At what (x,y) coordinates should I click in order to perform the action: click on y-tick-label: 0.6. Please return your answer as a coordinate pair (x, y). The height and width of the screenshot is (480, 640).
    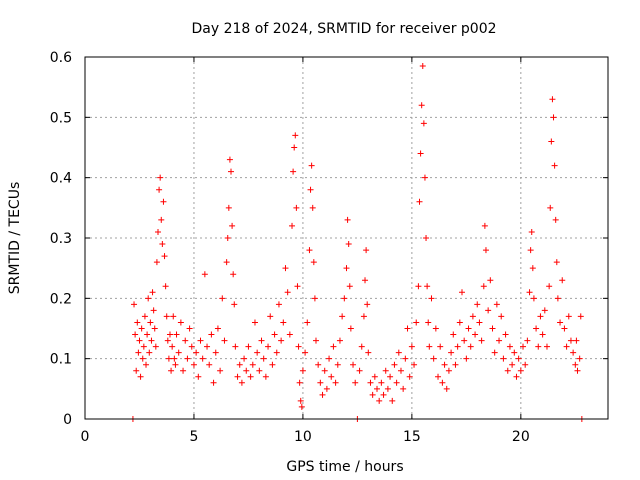
    Looking at the image, I should click on (61, 58).